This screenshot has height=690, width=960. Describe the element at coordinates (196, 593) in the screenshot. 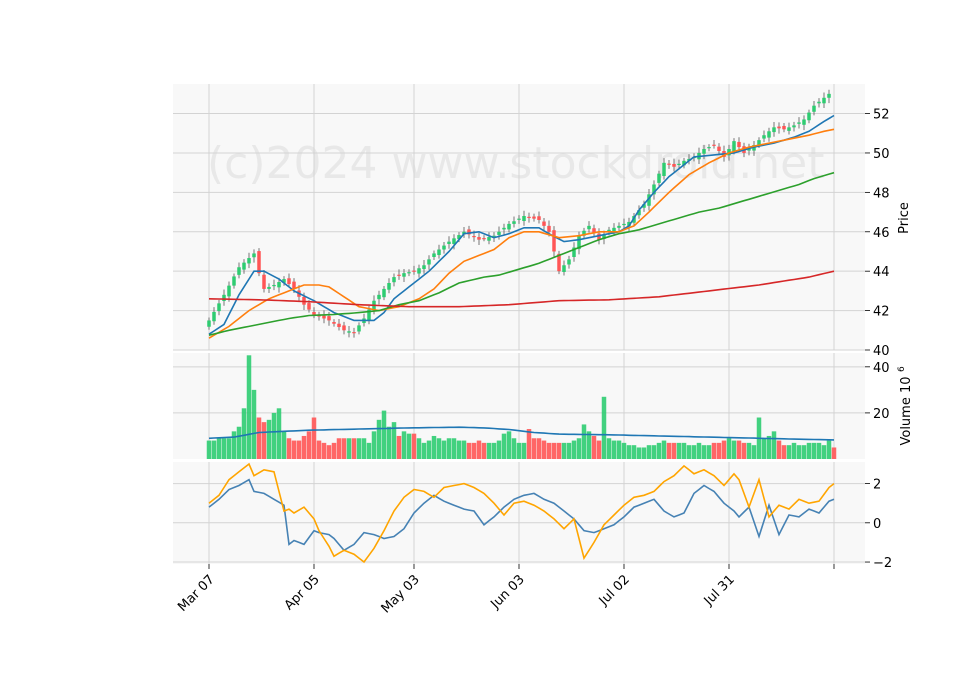

I see `x-tick-label: Mar 07` at that location.